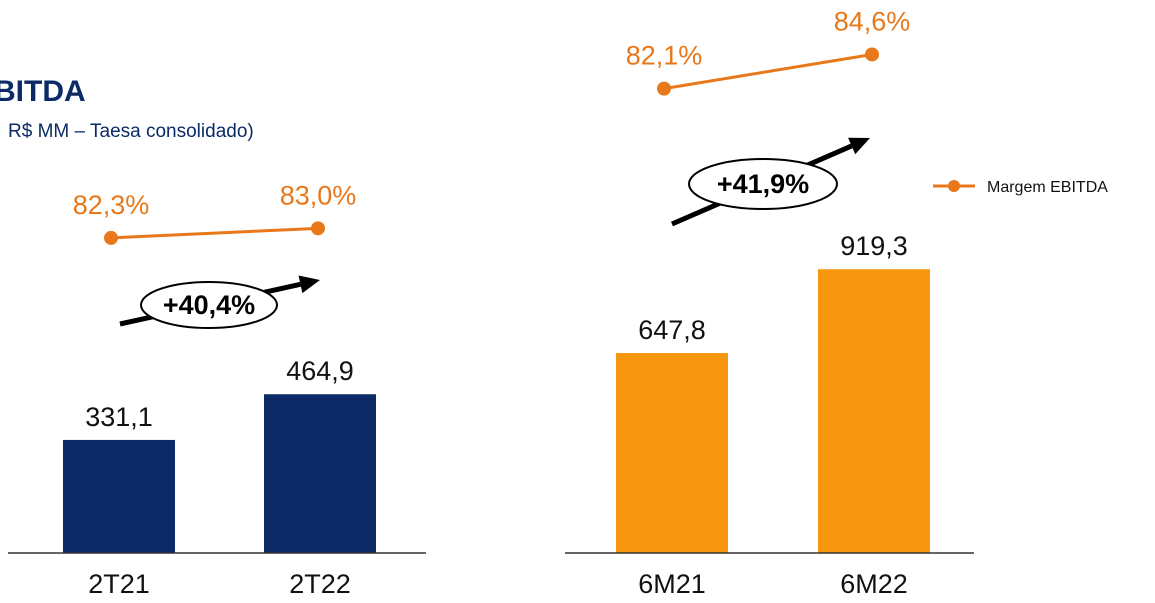 This screenshot has width=1155, height=603. I want to click on margin-point-6M21, so click(664, 88).